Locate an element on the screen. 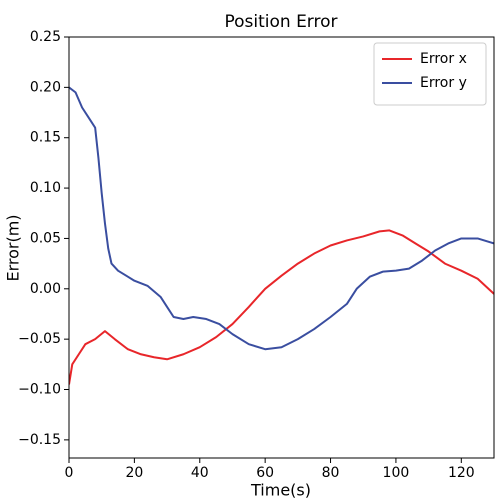 Image resolution: width=502 pixels, height=502 pixels. y-tick-label: 0.15 is located at coordinates (45, 138).